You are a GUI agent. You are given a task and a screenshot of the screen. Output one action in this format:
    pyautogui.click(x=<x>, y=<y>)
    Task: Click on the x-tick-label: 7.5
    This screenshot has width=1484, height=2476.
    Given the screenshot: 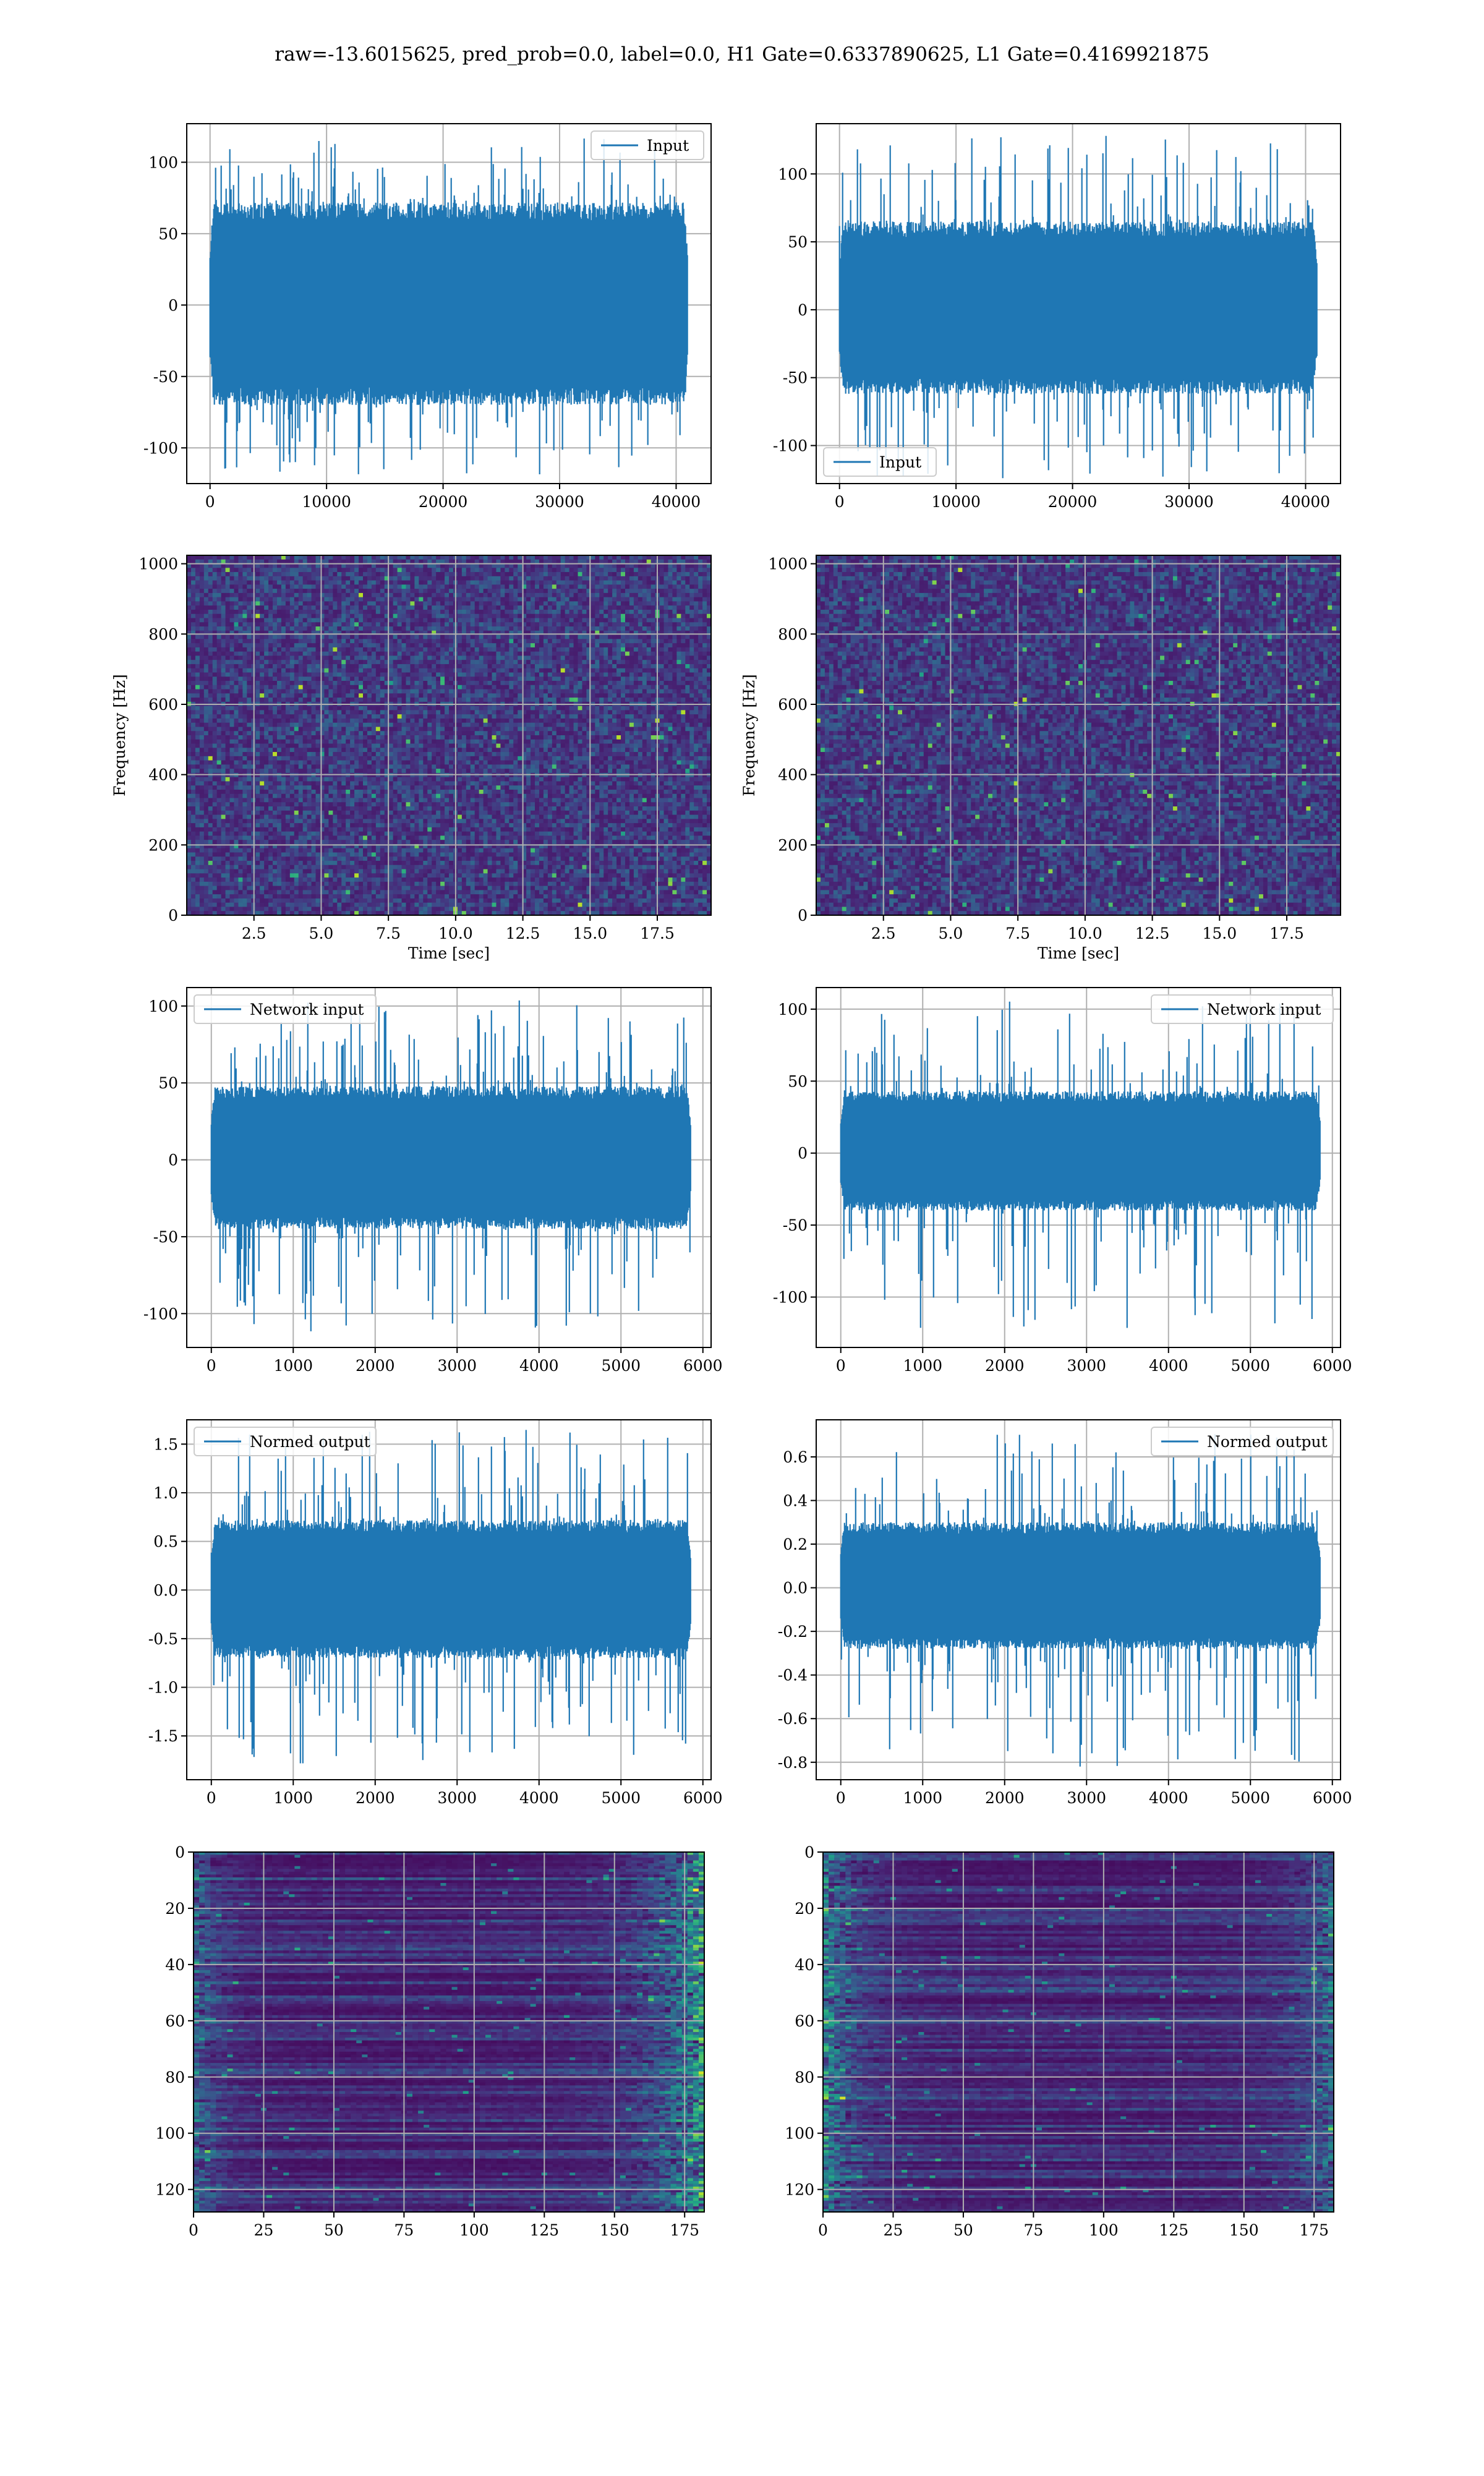 What is the action you would take?
    pyautogui.click(x=1017, y=933)
    